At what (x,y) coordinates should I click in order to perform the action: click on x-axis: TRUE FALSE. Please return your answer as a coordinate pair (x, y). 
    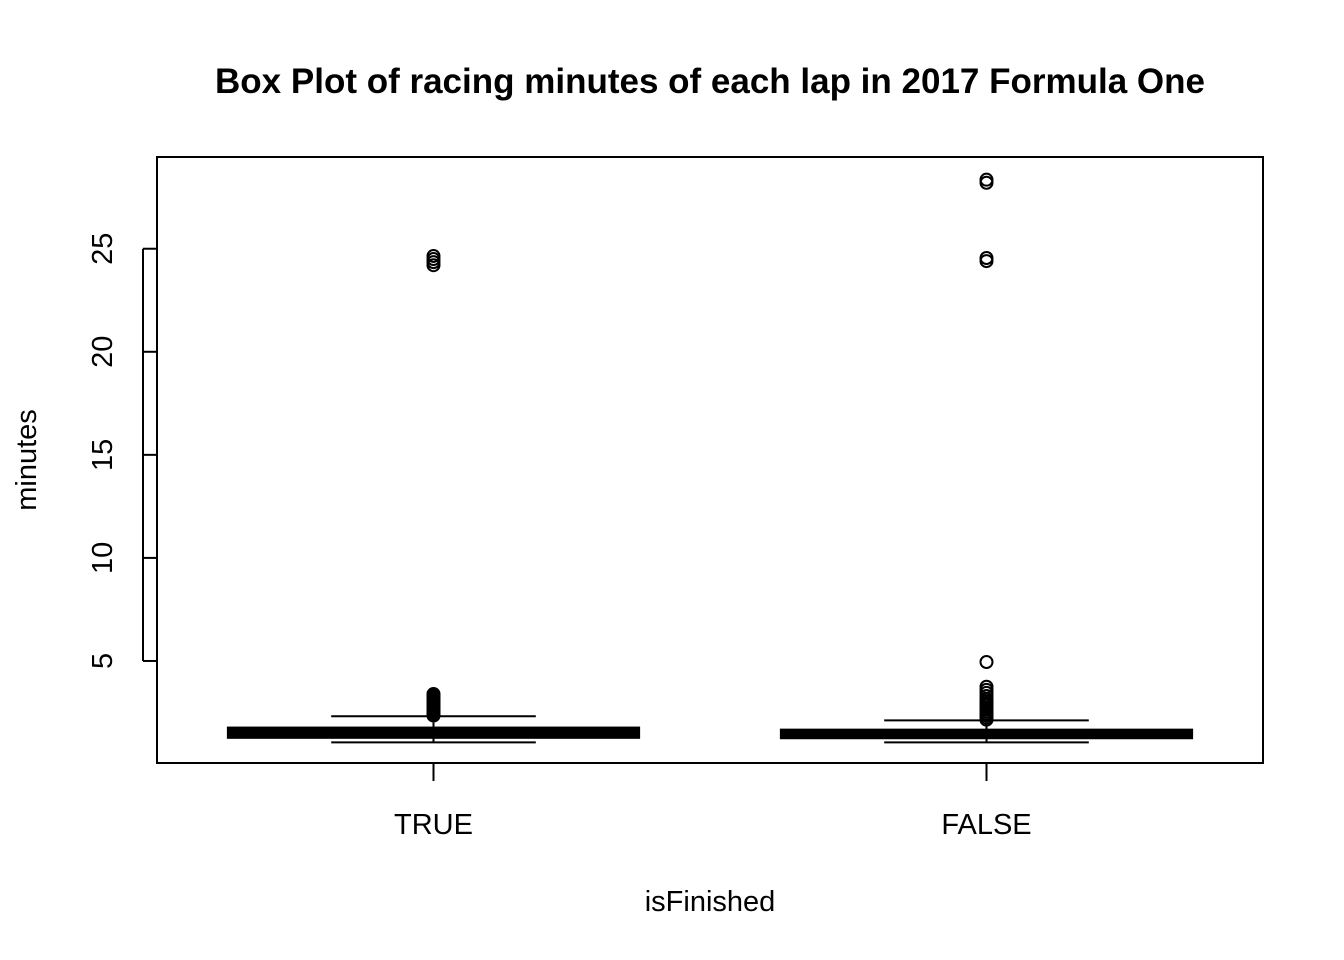
    Looking at the image, I should click on (713, 802).